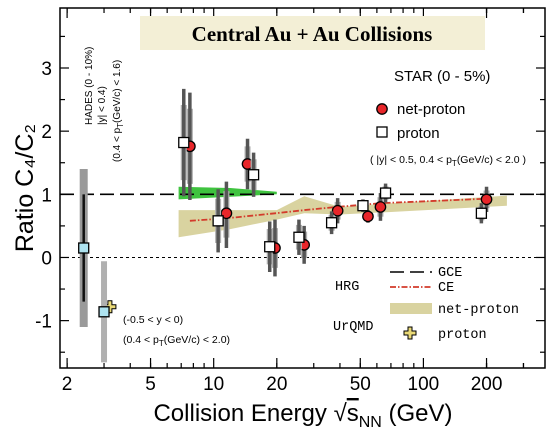 This screenshot has width=550, height=435. Describe the element at coordinates (442, 76) in the screenshot. I see `star-label: STAR (0 - 5%)` at that location.